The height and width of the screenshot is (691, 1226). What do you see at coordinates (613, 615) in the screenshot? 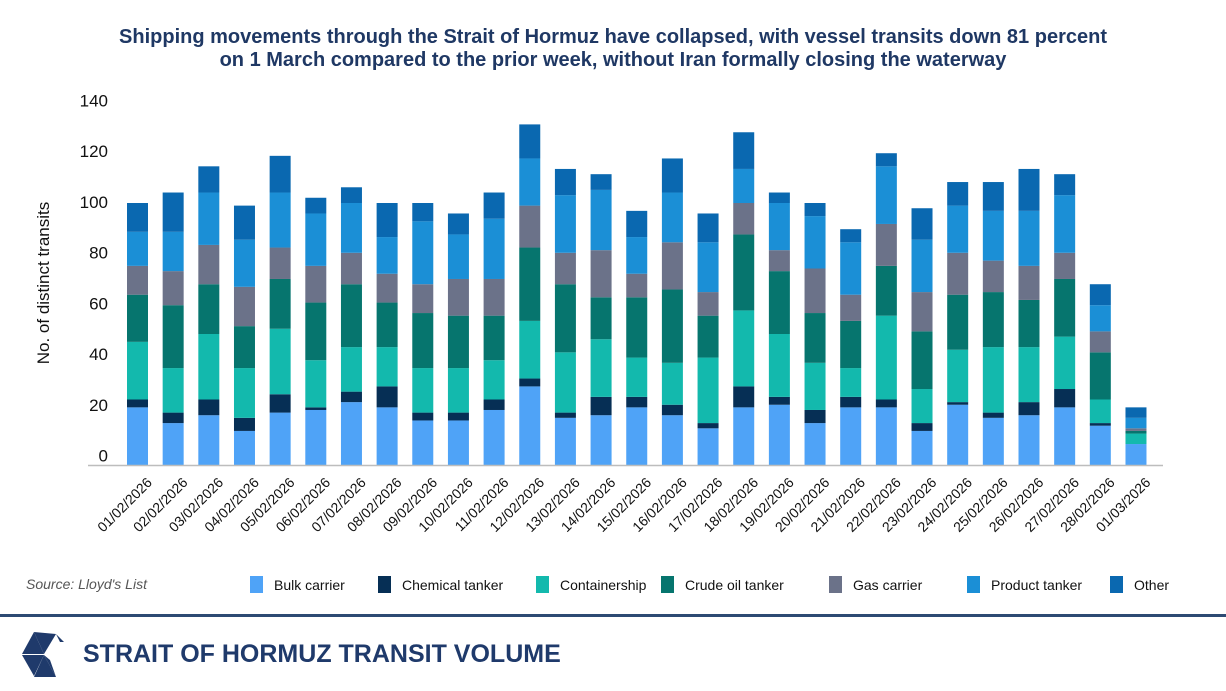
I see `footer-divider` at bounding box center [613, 615].